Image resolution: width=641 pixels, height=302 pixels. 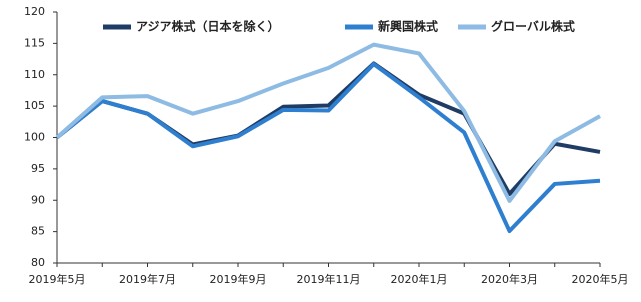 What do you see at coordinates (147, 279) in the screenshot?
I see `x-tick-label: 2019年7月` at bounding box center [147, 279].